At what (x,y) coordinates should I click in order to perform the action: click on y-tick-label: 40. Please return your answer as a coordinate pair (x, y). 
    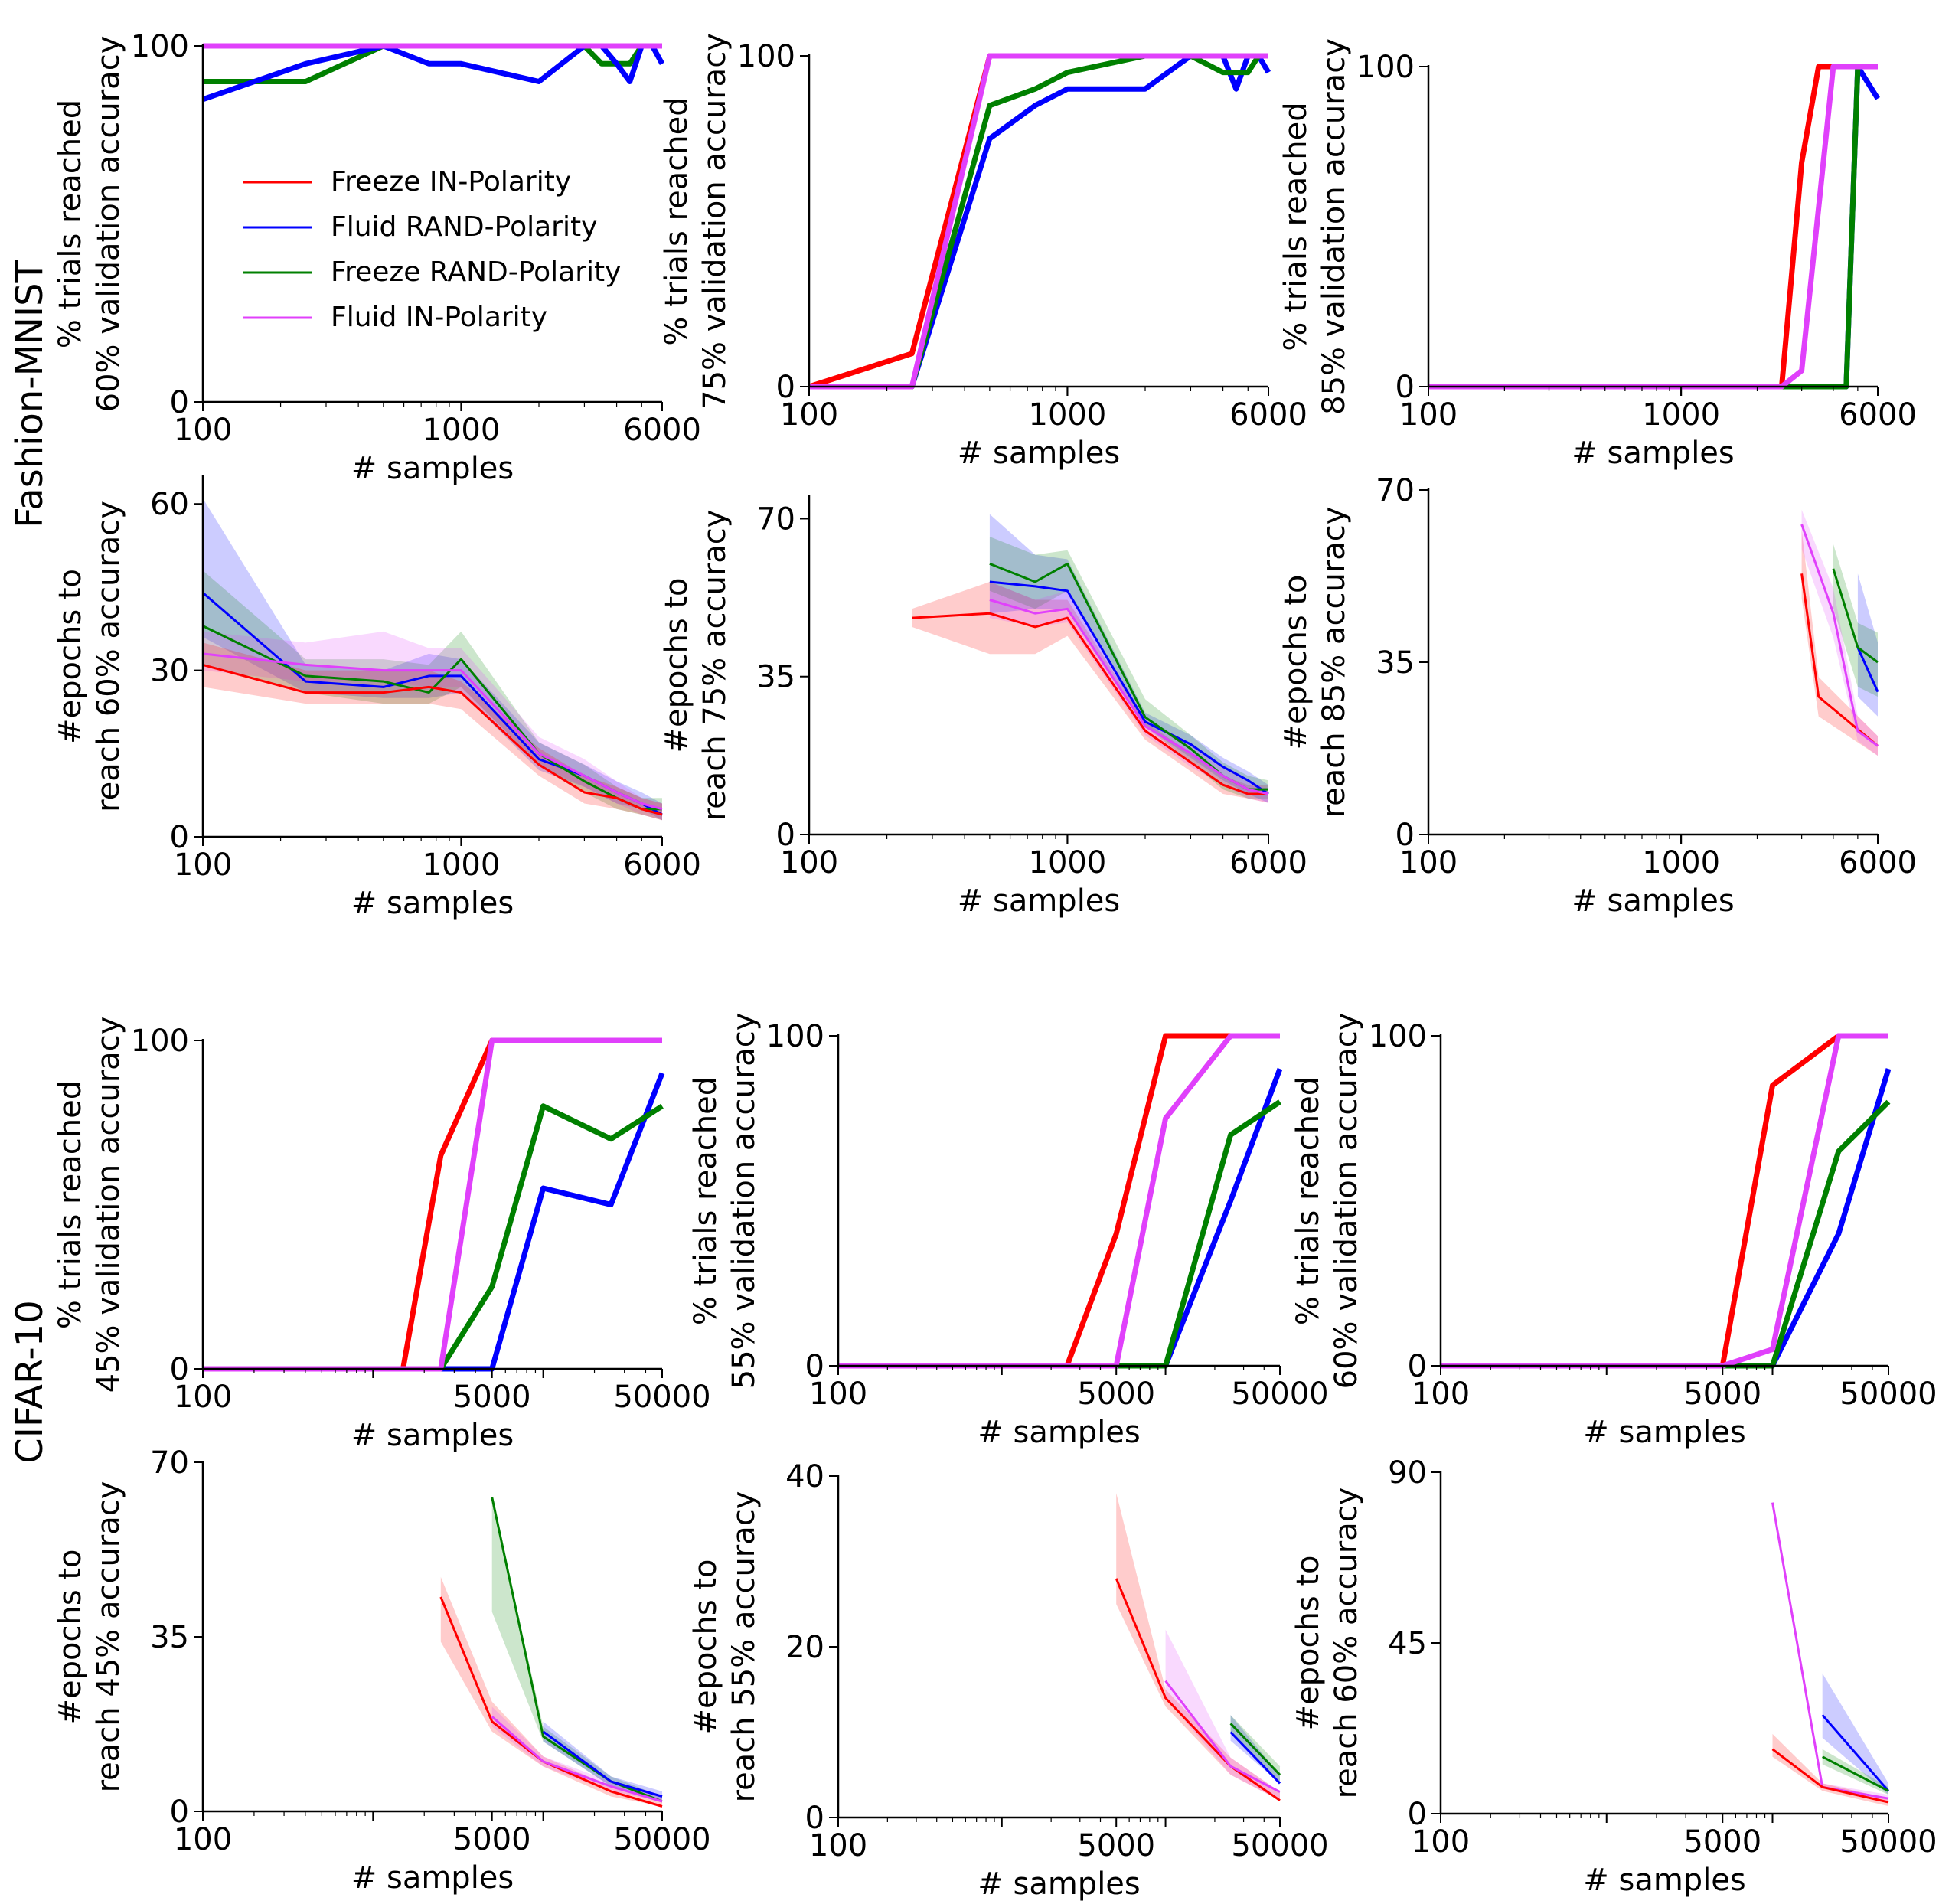
    Looking at the image, I should click on (804, 1477).